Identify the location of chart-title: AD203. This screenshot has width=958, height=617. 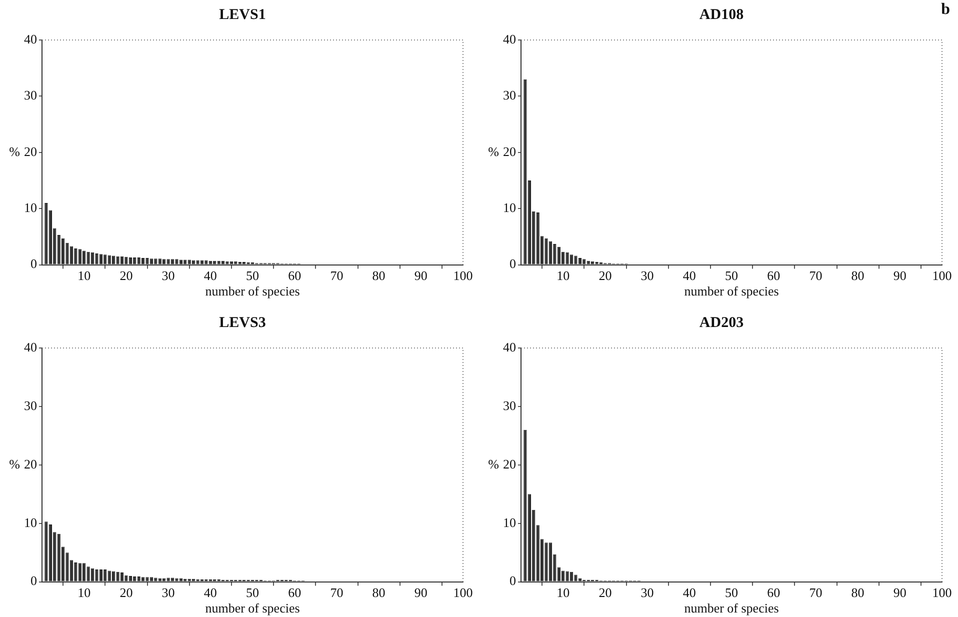
(721, 322).